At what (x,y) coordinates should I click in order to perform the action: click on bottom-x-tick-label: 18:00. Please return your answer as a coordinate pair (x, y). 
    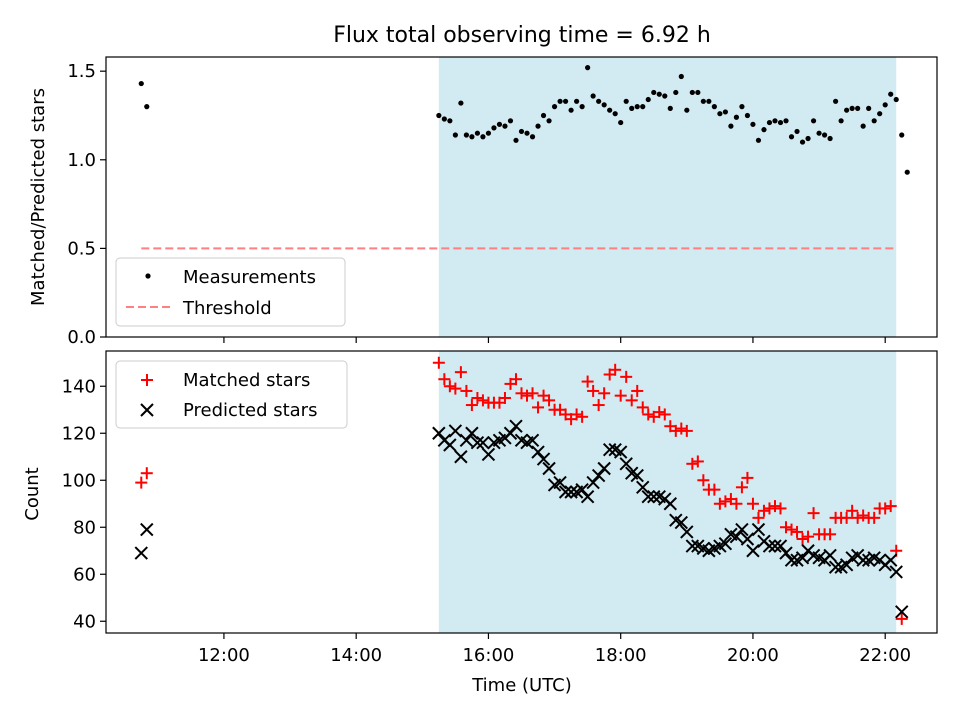
    Looking at the image, I should click on (621, 655).